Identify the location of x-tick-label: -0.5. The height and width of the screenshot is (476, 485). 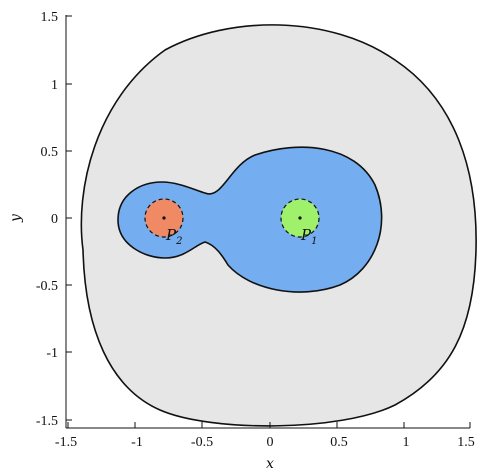
(202, 442).